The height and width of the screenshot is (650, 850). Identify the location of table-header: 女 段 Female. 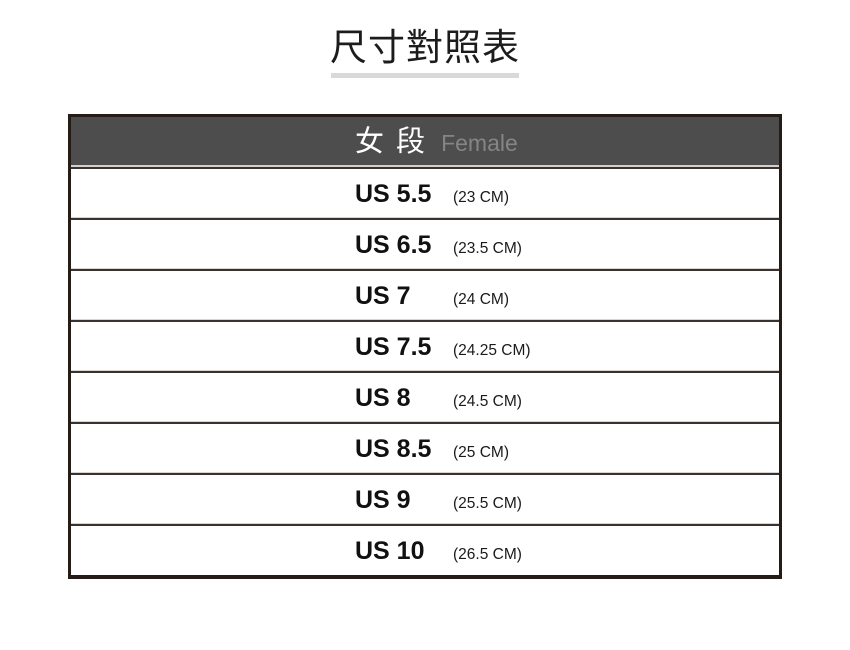
(425, 142).